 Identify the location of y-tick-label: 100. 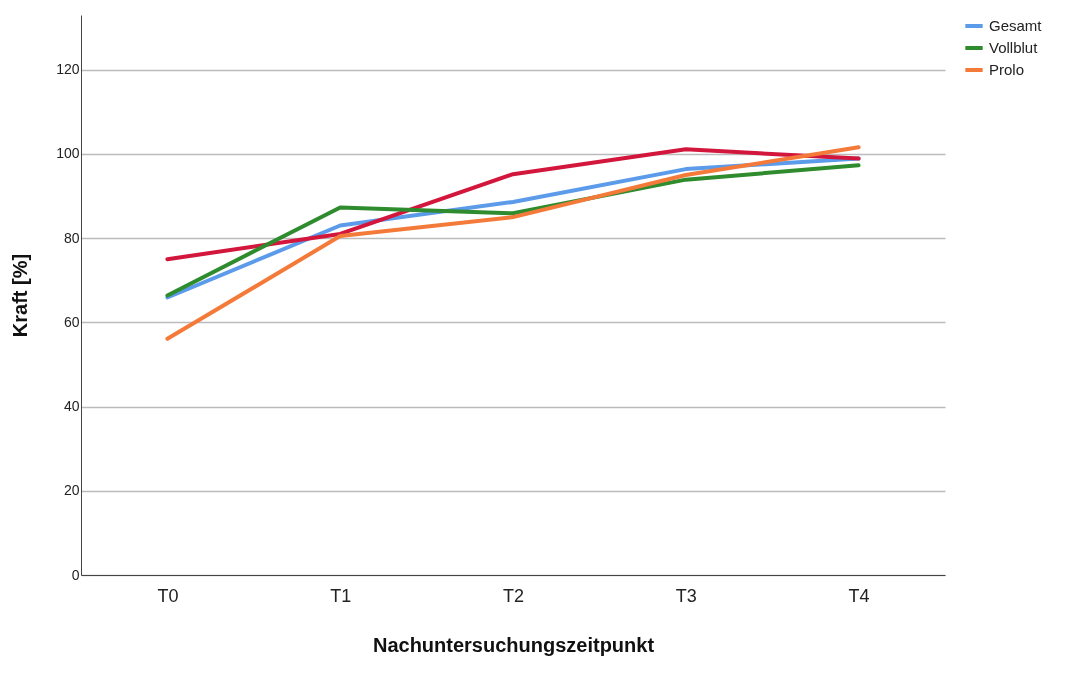
(68, 153).